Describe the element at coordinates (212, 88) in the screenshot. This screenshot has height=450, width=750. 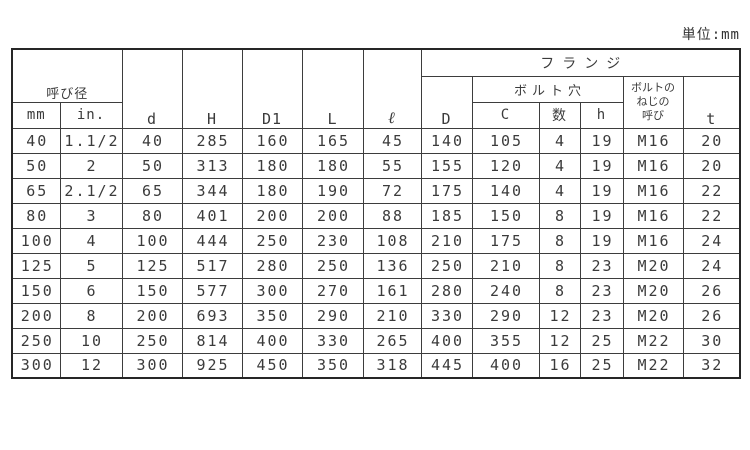
I see `header-H: H` at that location.